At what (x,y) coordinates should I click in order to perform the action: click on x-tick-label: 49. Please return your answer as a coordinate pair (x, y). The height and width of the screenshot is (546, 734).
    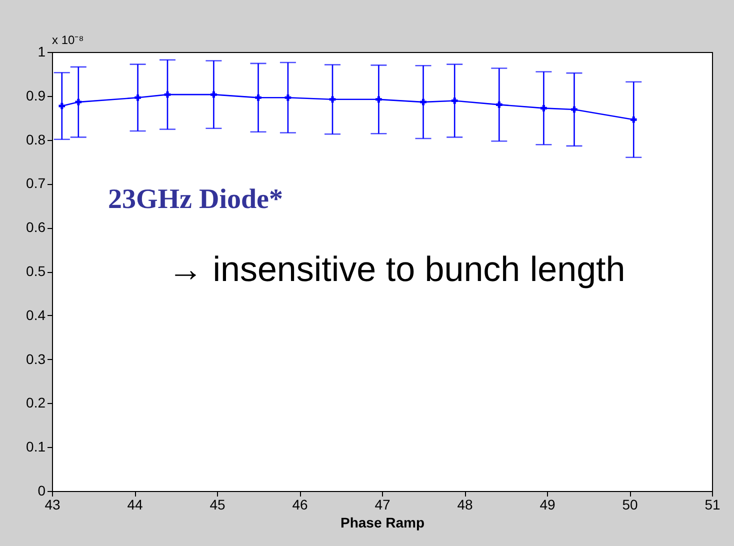
    Looking at the image, I should click on (548, 504).